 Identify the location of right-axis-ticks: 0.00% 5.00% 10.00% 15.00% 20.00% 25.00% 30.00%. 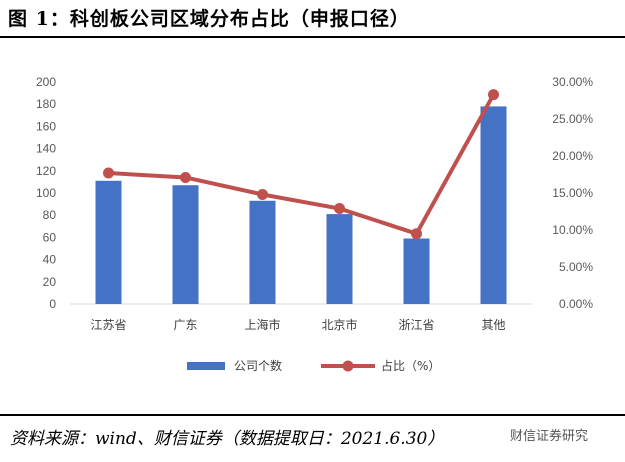
(572, 193).